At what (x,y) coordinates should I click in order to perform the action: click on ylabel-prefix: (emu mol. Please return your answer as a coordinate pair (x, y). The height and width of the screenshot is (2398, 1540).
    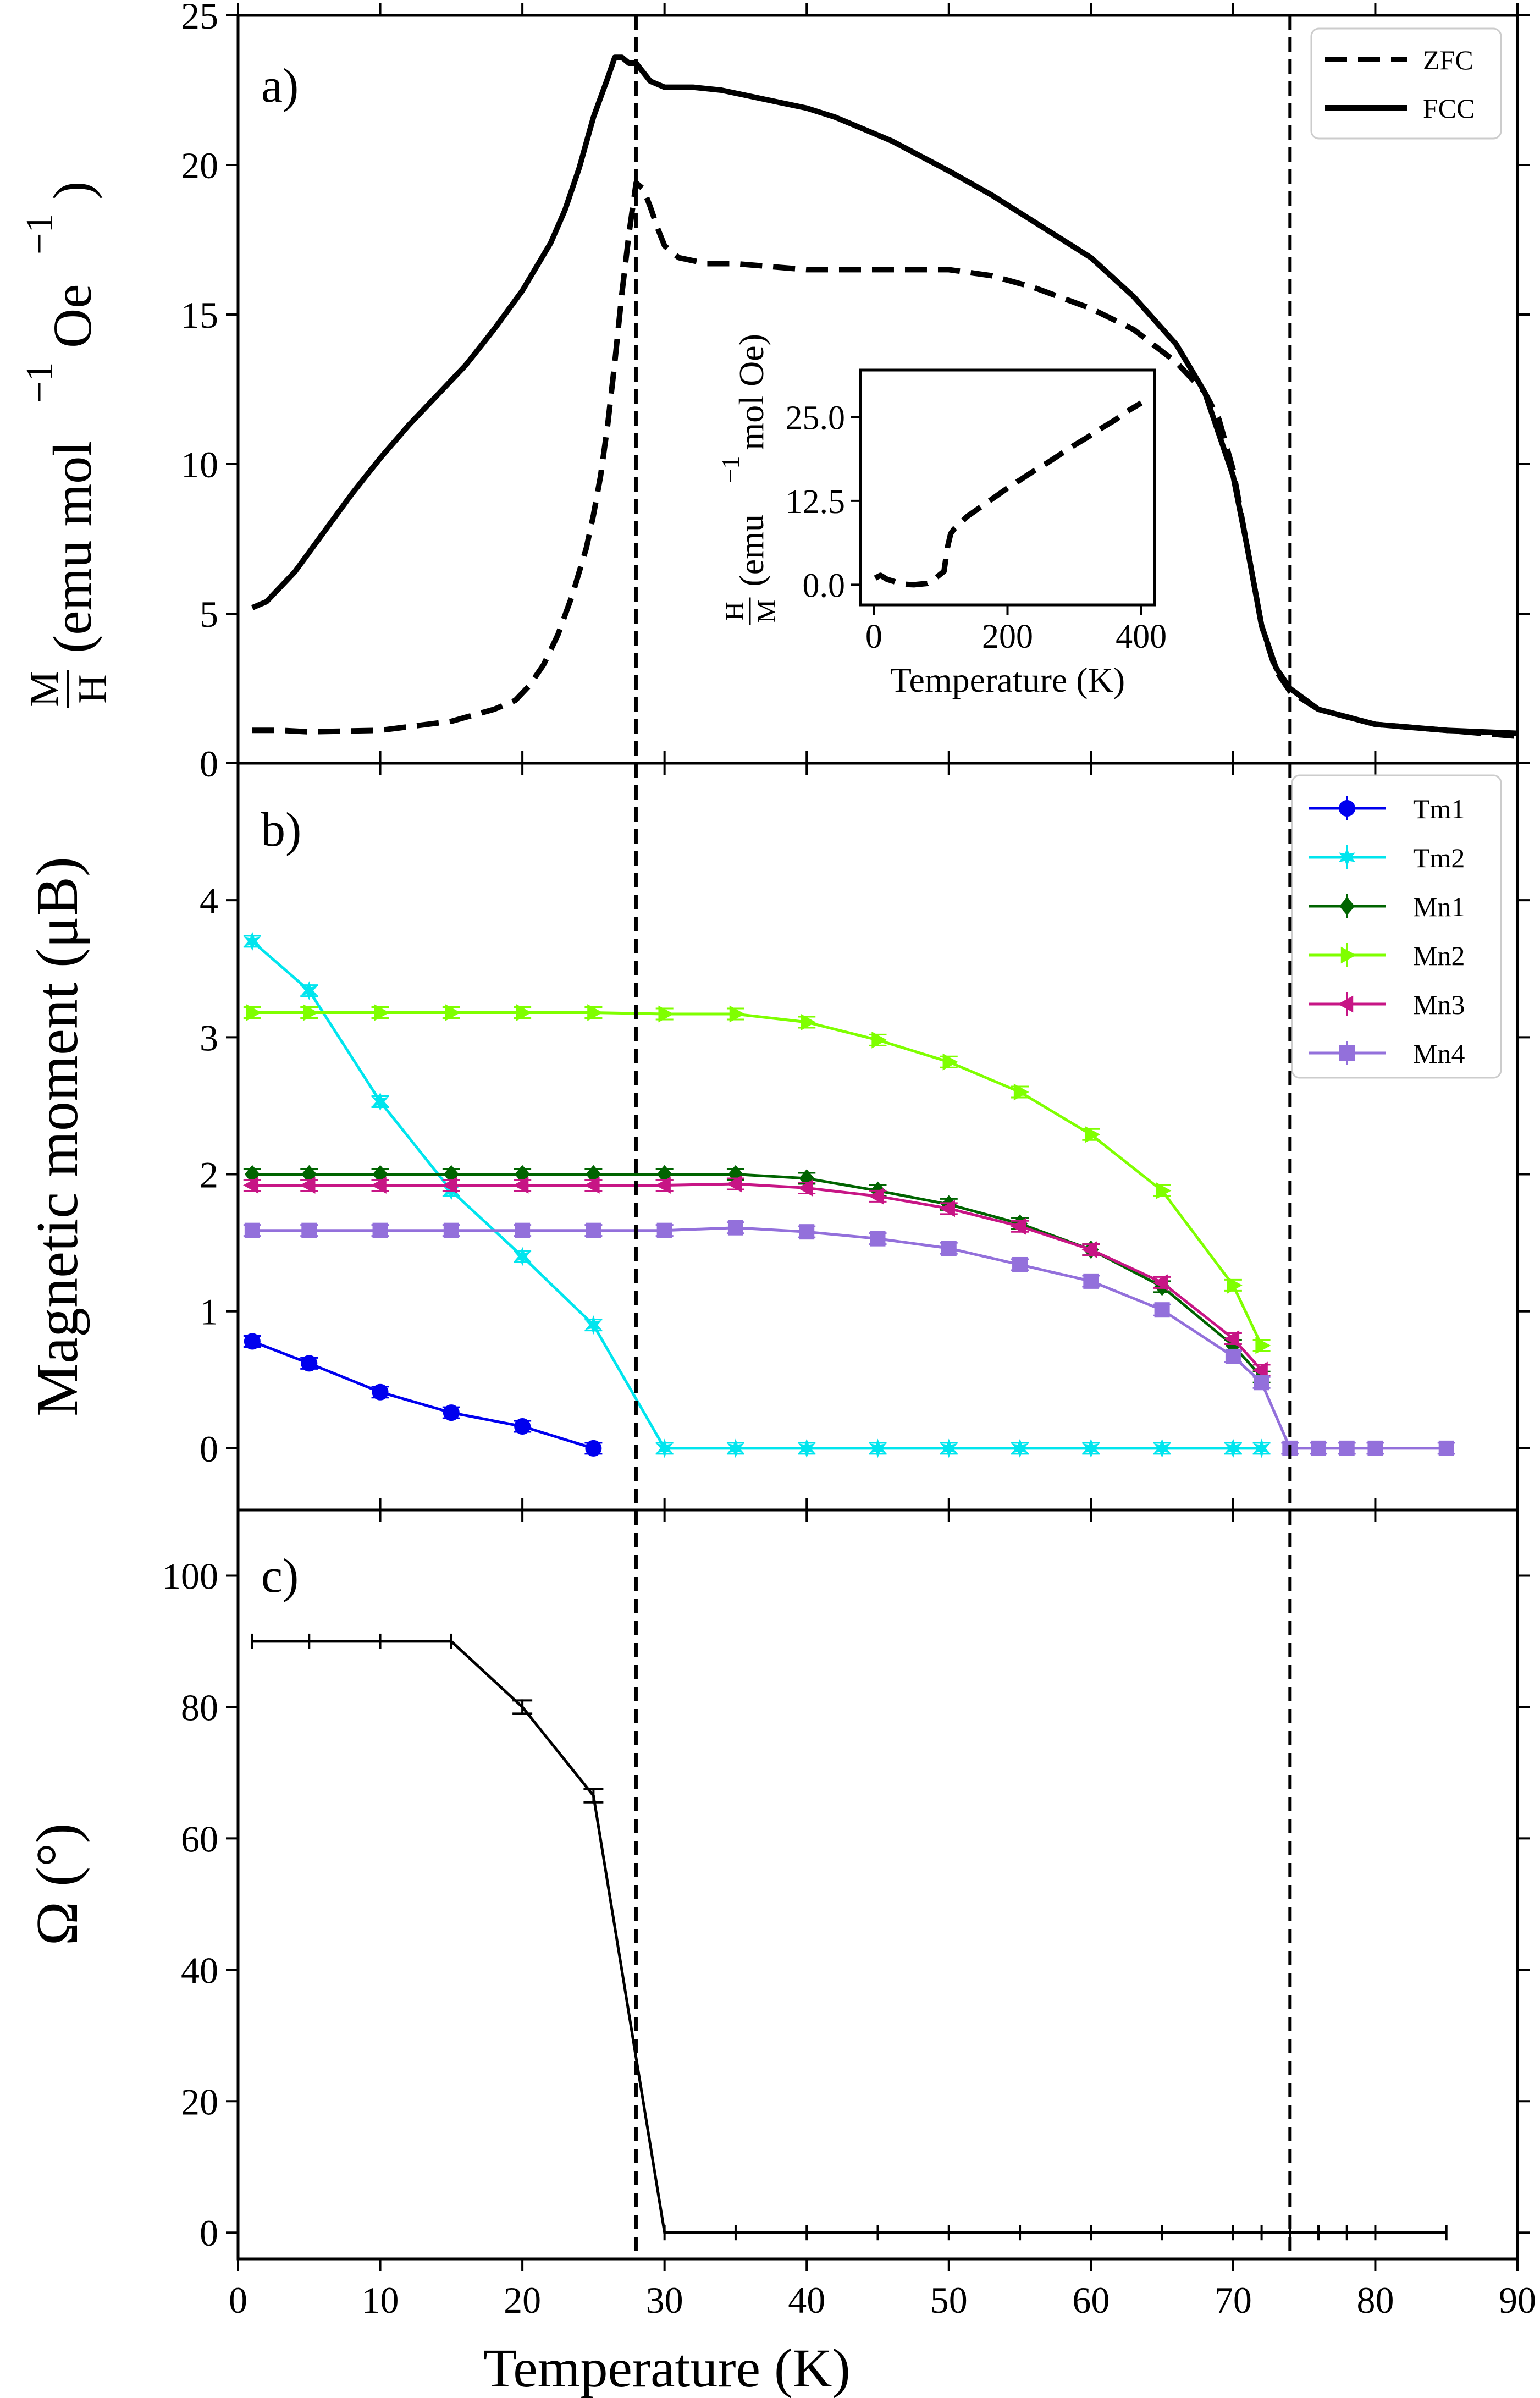
    Looking at the image, I should click on (72, 547).